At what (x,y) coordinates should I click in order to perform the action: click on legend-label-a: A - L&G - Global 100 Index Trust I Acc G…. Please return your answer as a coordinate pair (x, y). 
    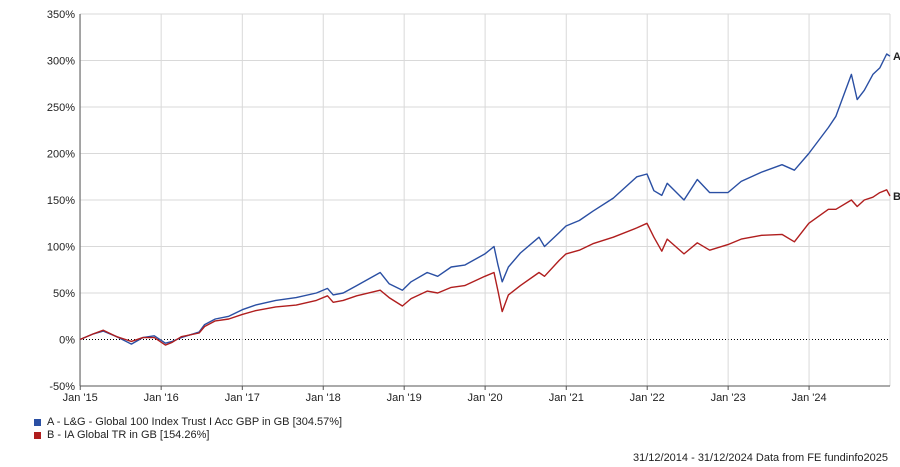
    Looking at the image, I should click on (195, 422).